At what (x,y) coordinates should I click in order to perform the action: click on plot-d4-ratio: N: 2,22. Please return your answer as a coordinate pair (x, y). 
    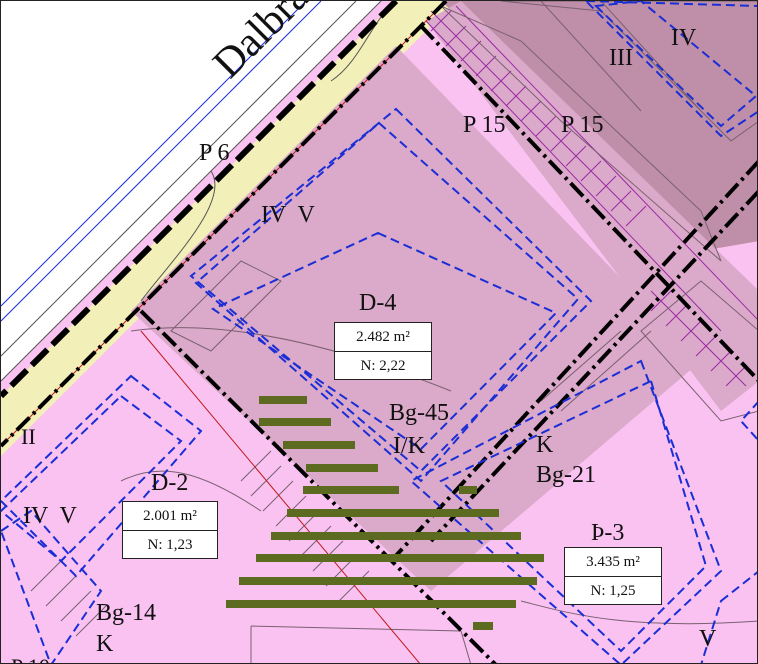
    Looking at the image, I should click on (383, 365).